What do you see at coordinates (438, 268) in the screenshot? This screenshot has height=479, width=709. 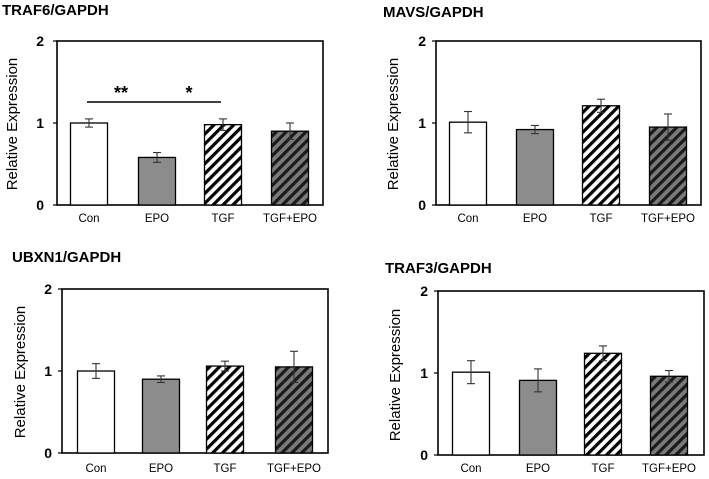 I see `chart-title: TRAF3/GAPDH` at bounding box center [438, 268].